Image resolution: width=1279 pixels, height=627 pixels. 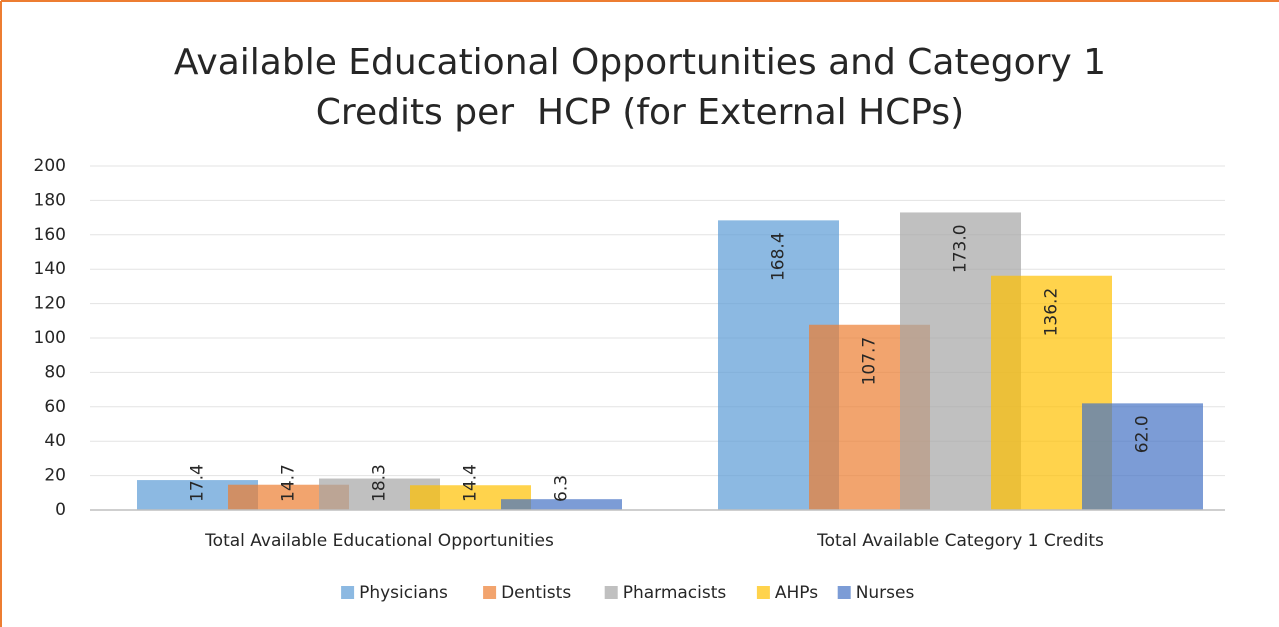 What do you see at coordinates (779, 256) in the screenshot?
I see `data-label: 168.4` at bounding box center [779, 256].